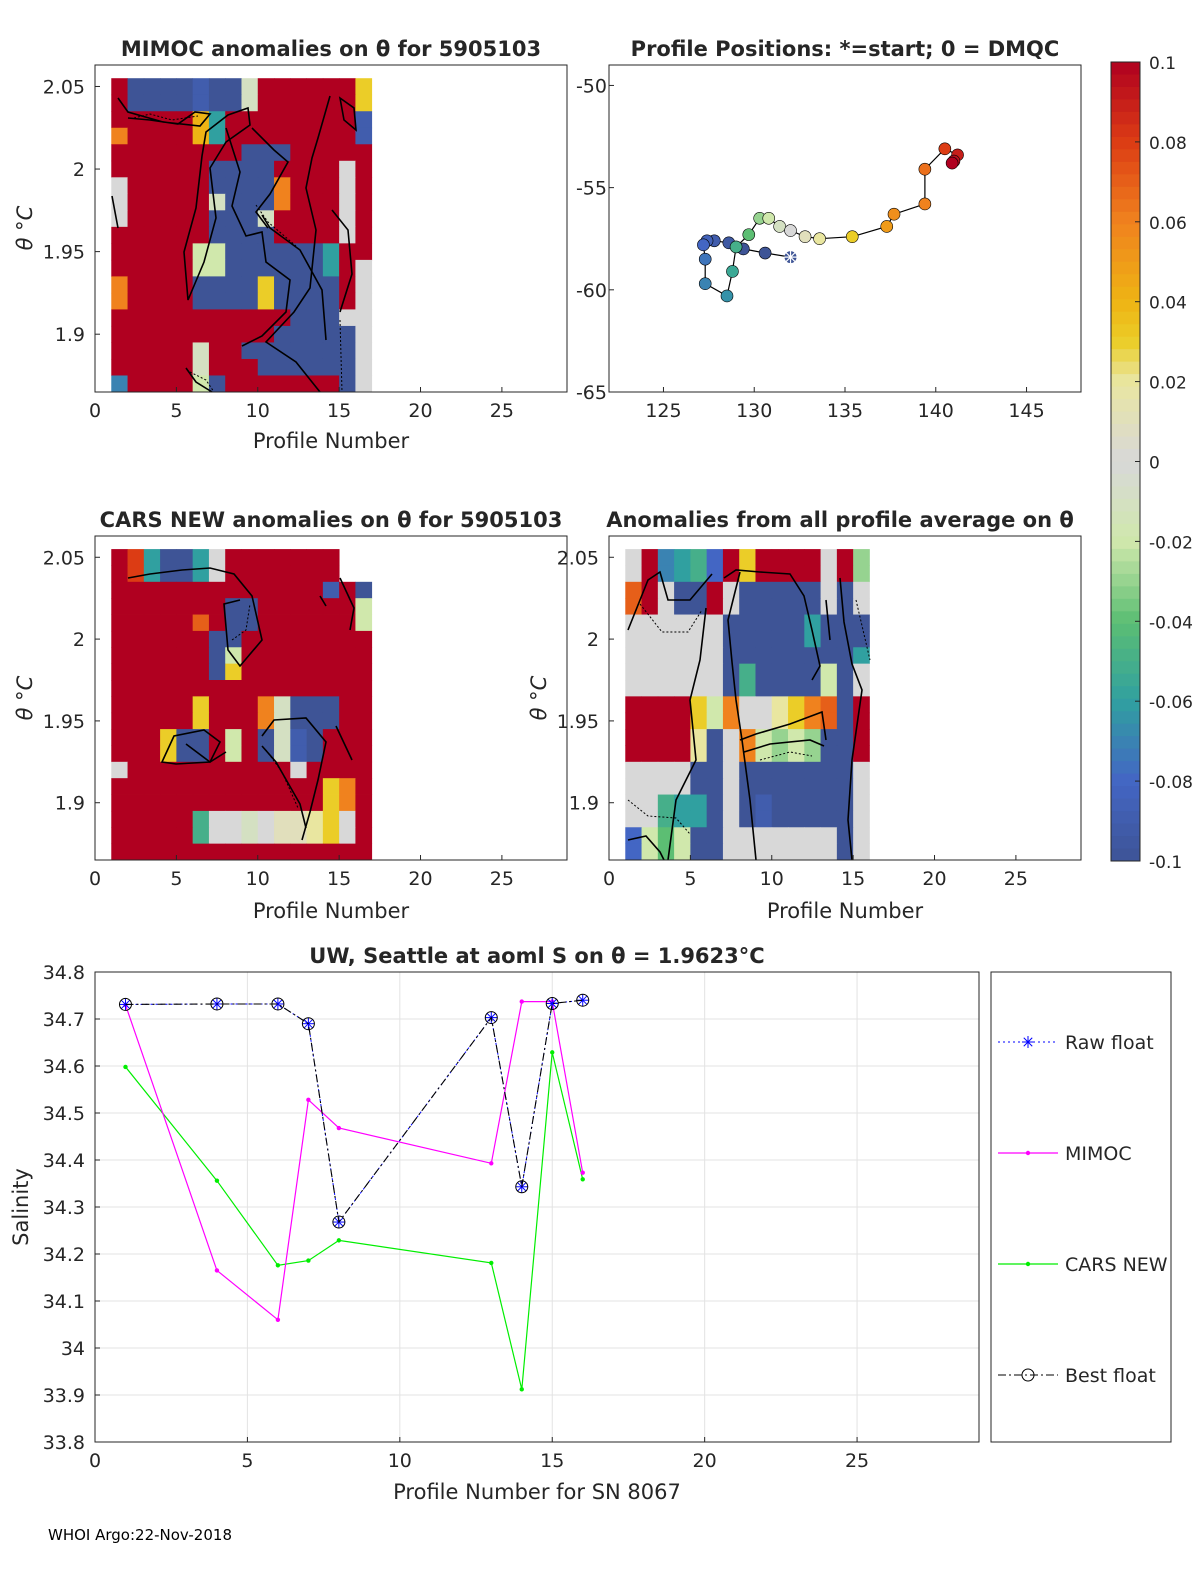  What do you see at coordinates (845, 911) in the screenshot?
I see `allavg-xlabel: Profile Number` at bounding box center [845, 911].